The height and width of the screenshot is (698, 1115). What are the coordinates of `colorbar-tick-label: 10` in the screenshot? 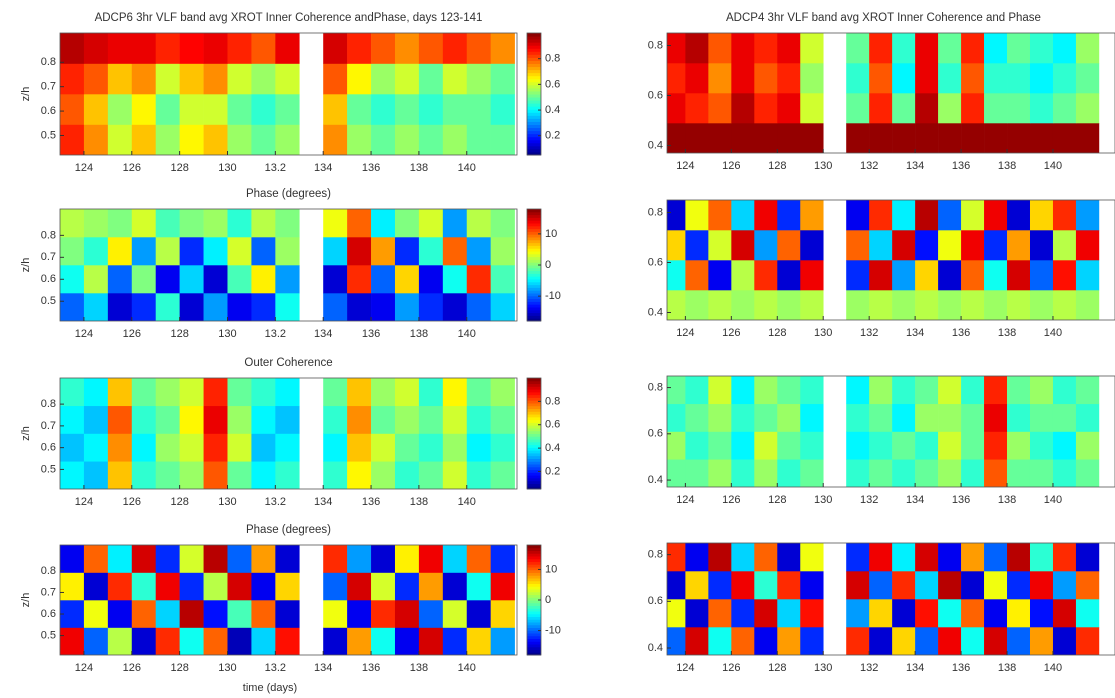 It's located at (551, 569).